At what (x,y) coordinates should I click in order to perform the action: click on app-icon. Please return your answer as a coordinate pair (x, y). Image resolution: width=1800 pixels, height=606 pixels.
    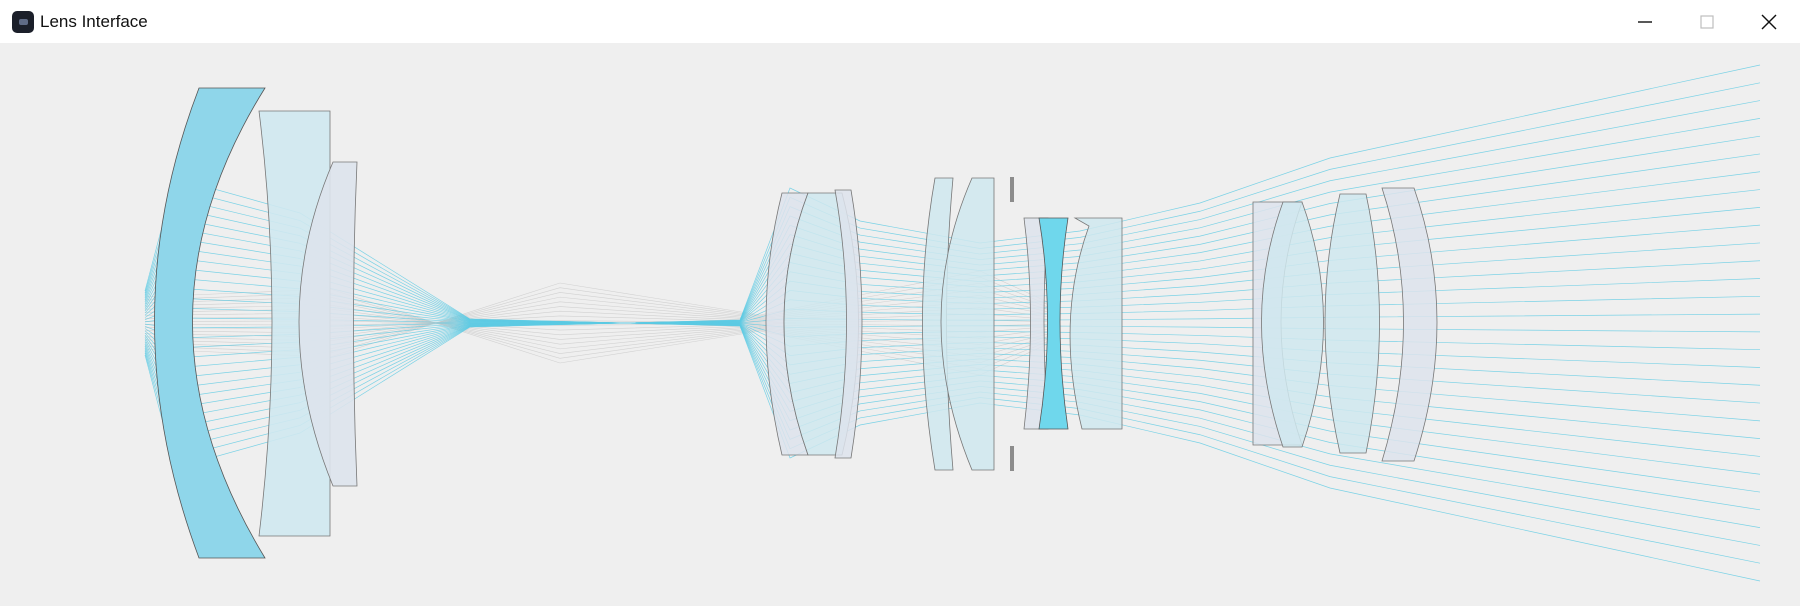
    Looking at the image, I should click on (23, 21).